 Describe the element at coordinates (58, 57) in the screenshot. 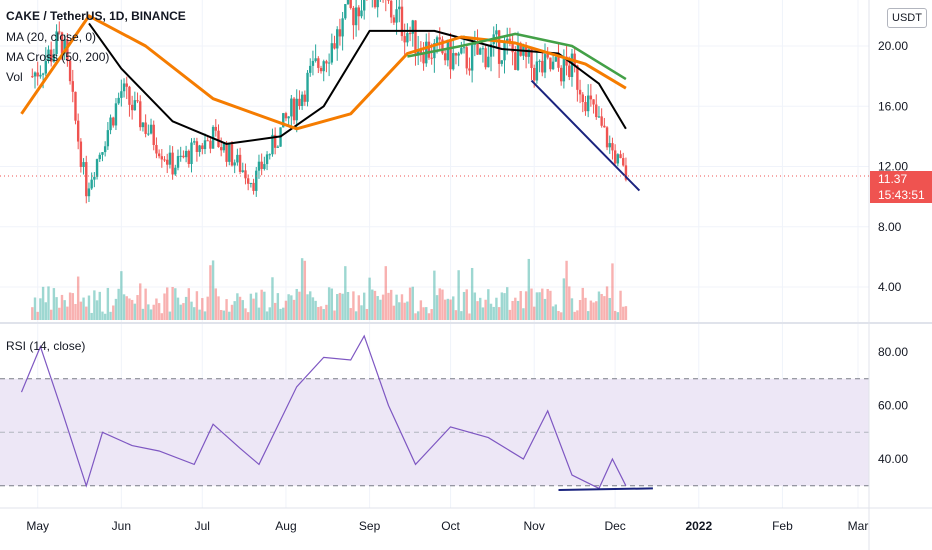

I see `ma-cross-legend: MA Cross (50, 200)` at that location.